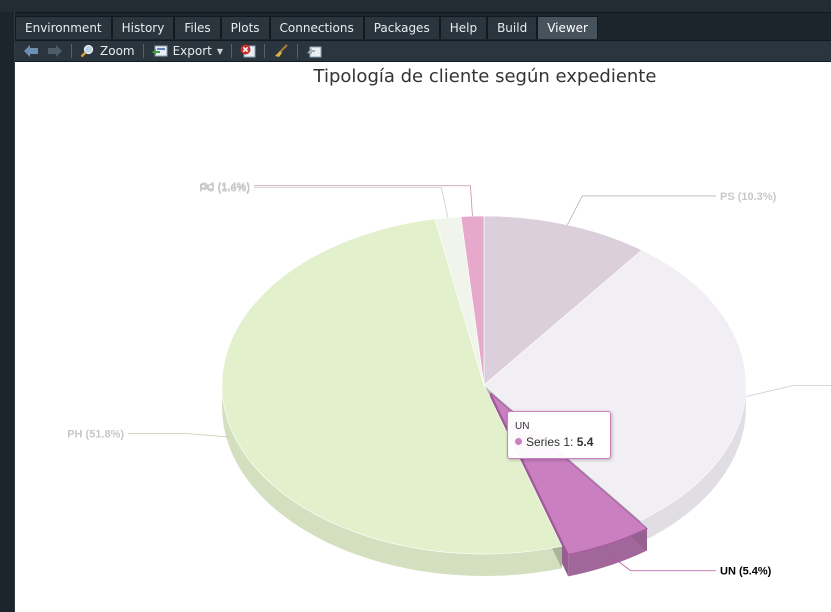  I want to click on clear-all-icon, so click(281, 50).